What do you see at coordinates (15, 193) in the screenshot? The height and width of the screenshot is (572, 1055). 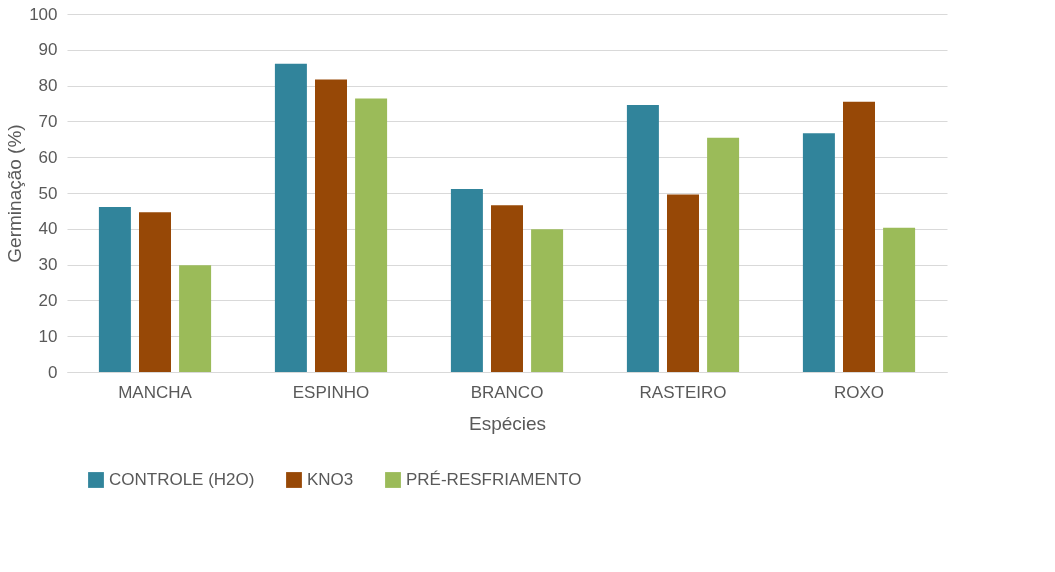 I see `y-axis-title: Germinação (%)` at bounding box center [15, 193].